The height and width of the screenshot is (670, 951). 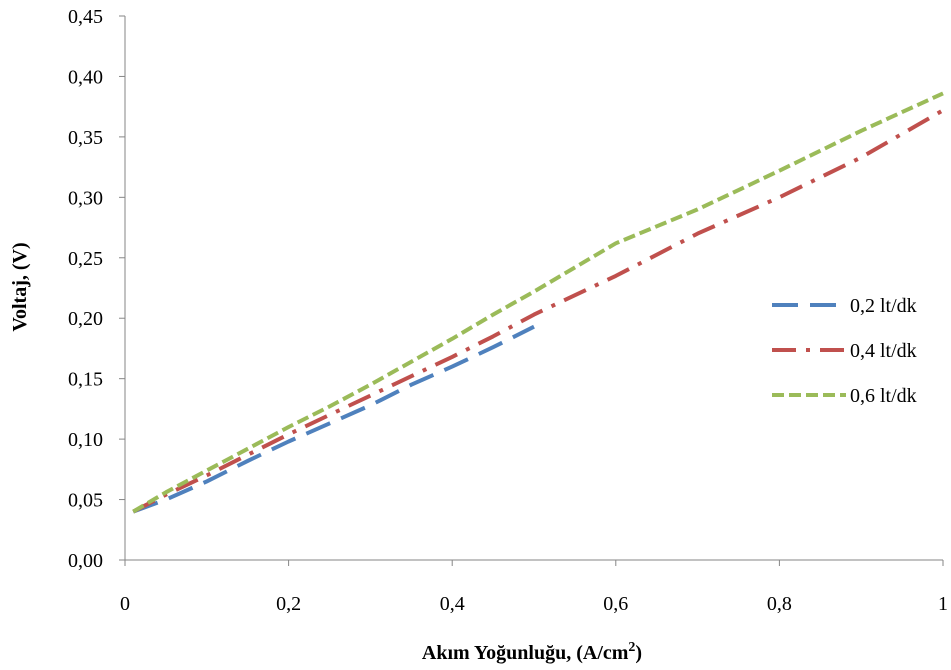 I want to click on x-tick-label: 0,4, so click(x=452, y=604).